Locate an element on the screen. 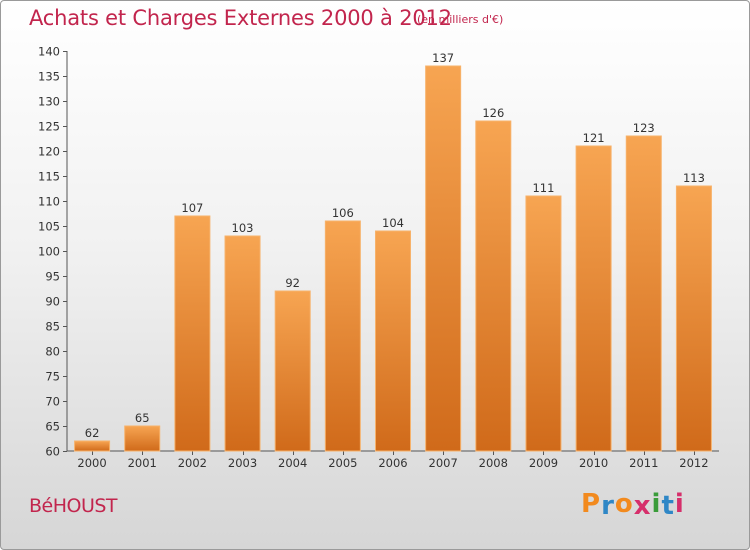 Image resolution: width=750 pixels, height=550 pixels. data-label-2009: 111 is located at coordinates (543, 188).